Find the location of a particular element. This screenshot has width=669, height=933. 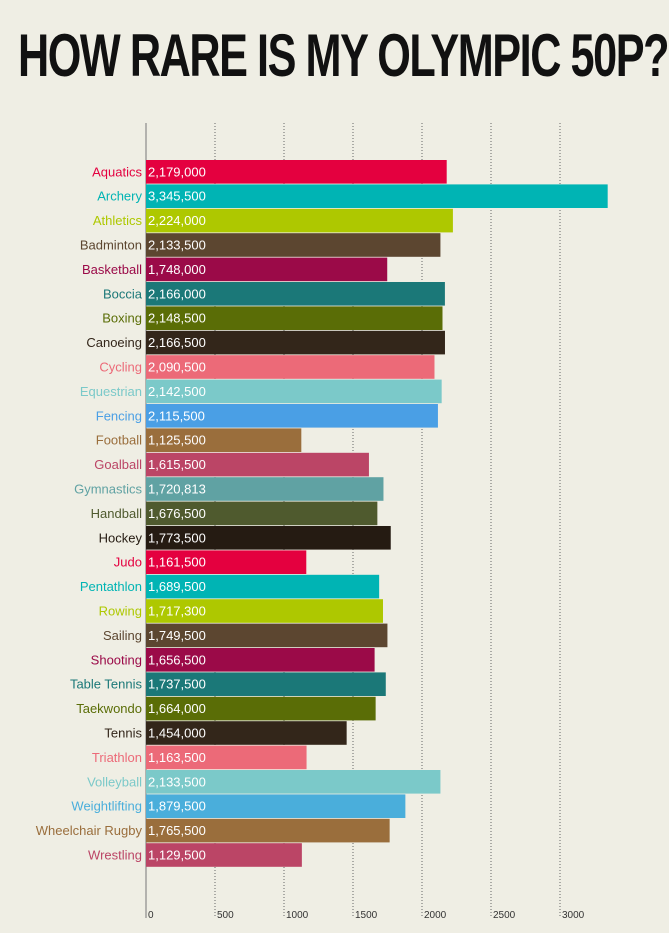

category-label: Hockey is located at coordinates (121, 537).